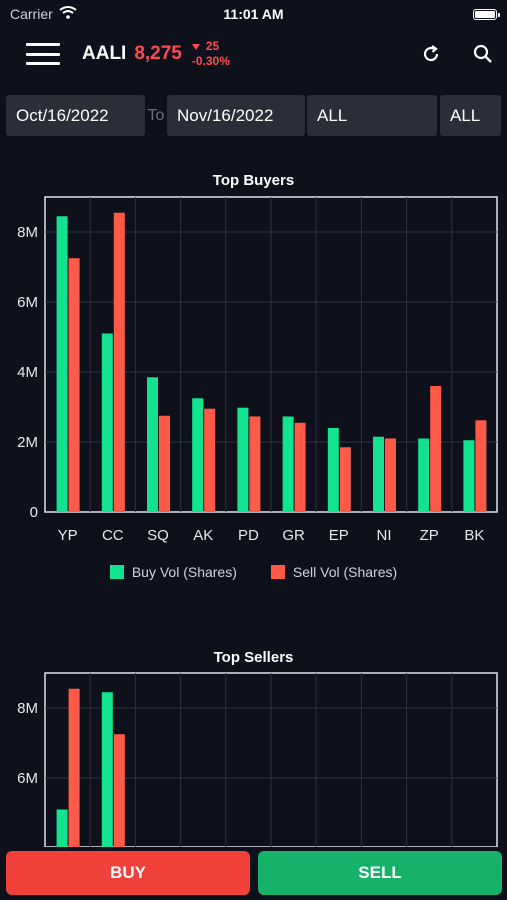 This screenshot has height=900, width=507. Describe the element at coordinates (156, 115) in the screenshot. I see `to-label: To` at that location.